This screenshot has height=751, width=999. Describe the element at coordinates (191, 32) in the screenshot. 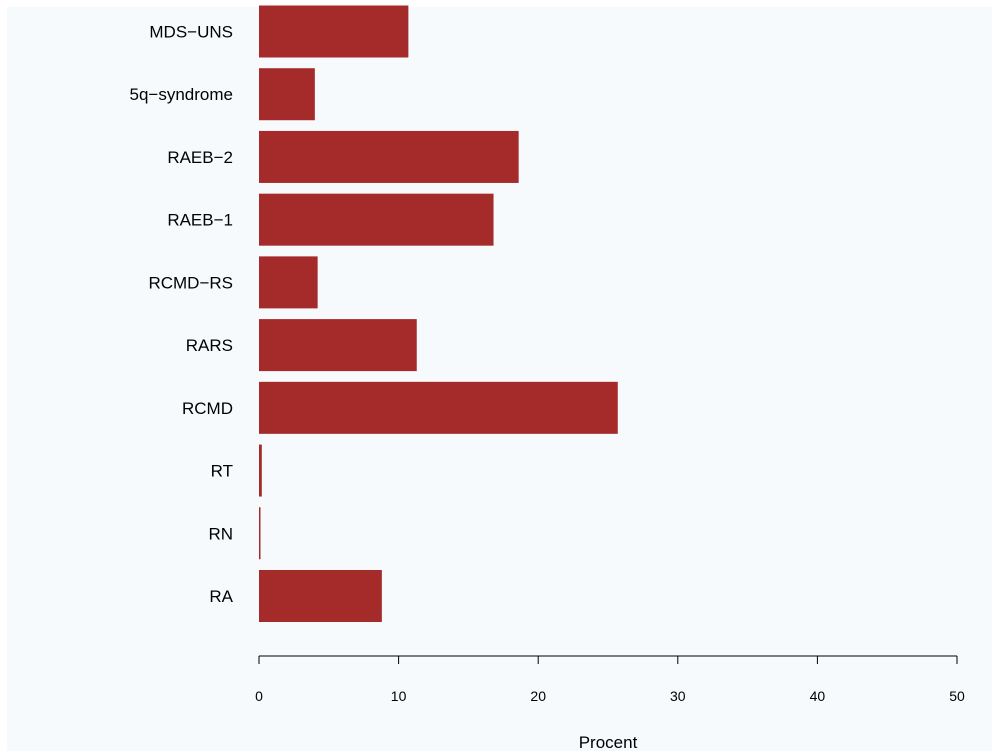

I see `category-label-9: MDS−UNS` at that location.